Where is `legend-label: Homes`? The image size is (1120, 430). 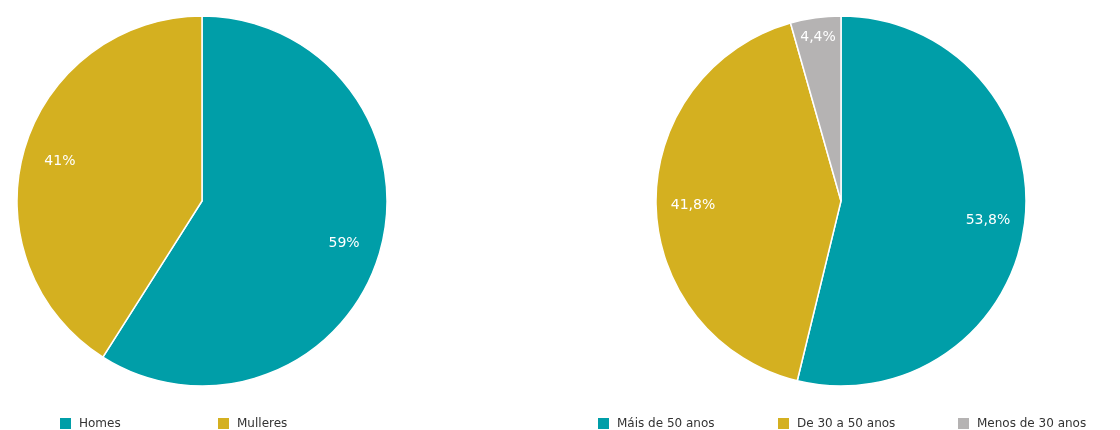
legend-label: Homes is located at coordinates (100, 423).